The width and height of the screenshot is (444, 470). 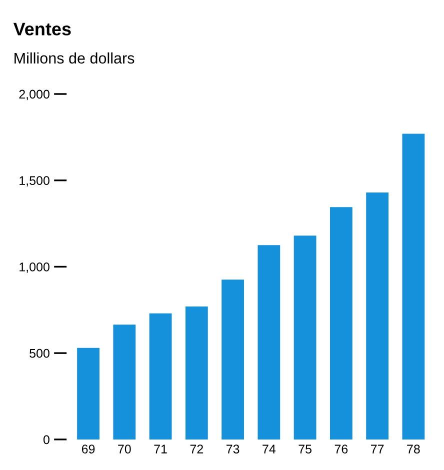 I want to click on y-tick-label: 2,000, so click(x=34, y=95).